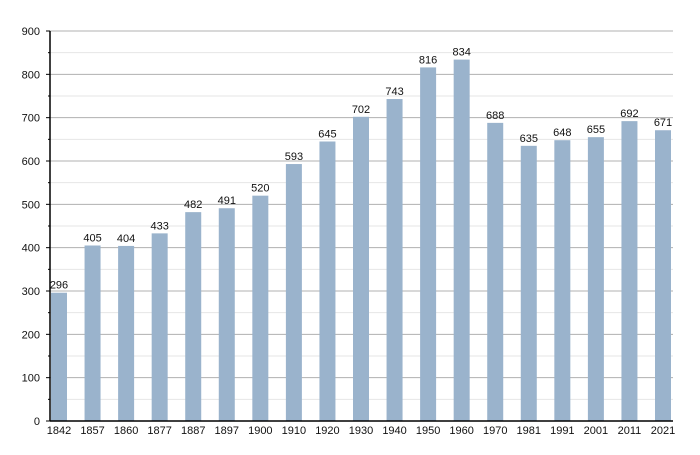 This screenshot has width=700, height=455. Describe the element at coordinates (92, 431) in the screenshot. I see `x-tick-label: 1857` at that location.